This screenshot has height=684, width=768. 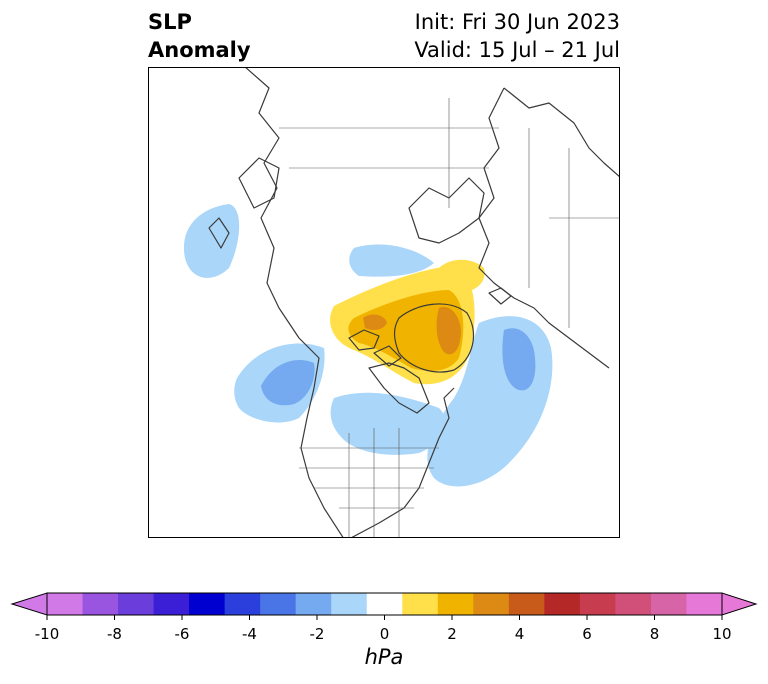 I want to click on coast-arctic-islands, so click(x=375, y=348).